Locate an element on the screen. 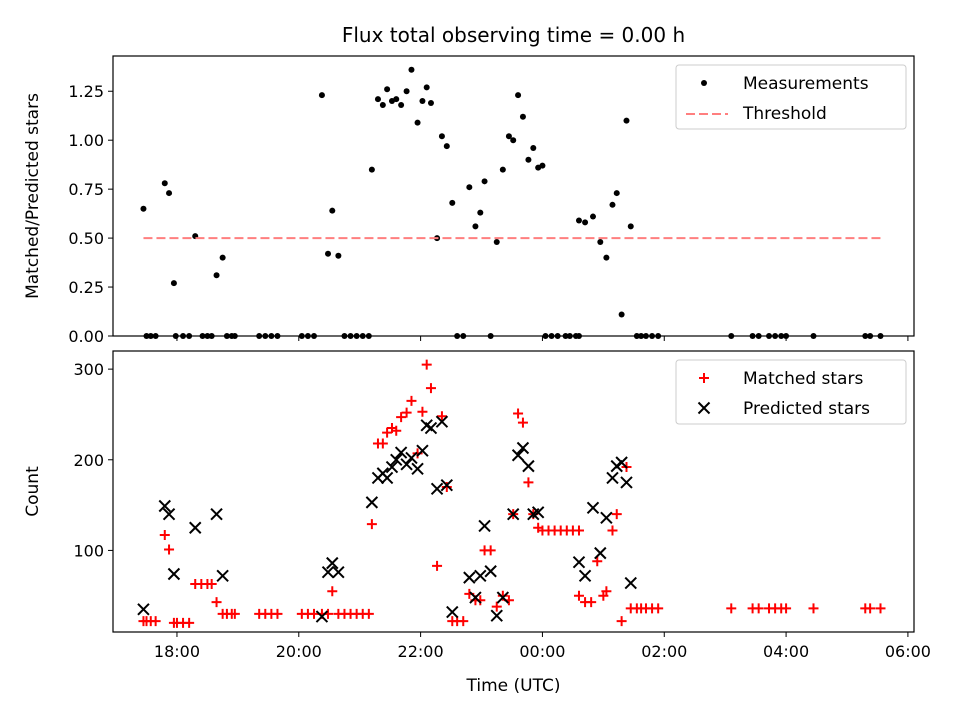 This screenshot has width=960, height=725. y-tick-label: 0.75 is located at coordinates (86, 189).